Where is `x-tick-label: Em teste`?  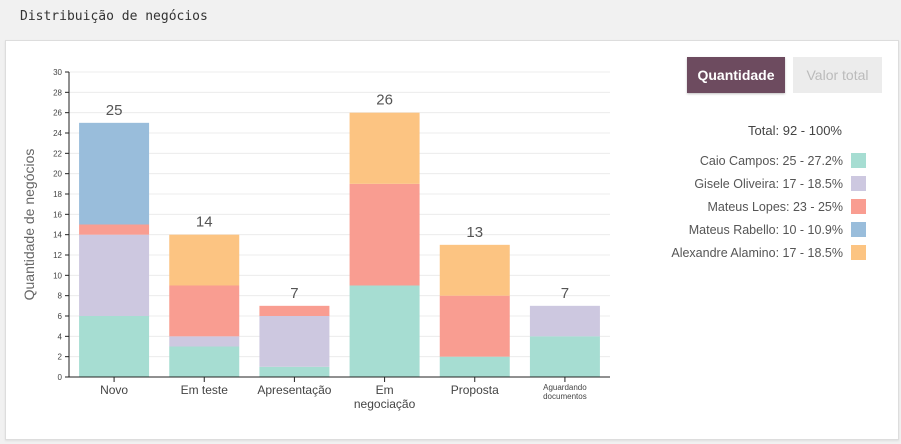 x-tick-label: Em teste is located at coordinates (205, 390).